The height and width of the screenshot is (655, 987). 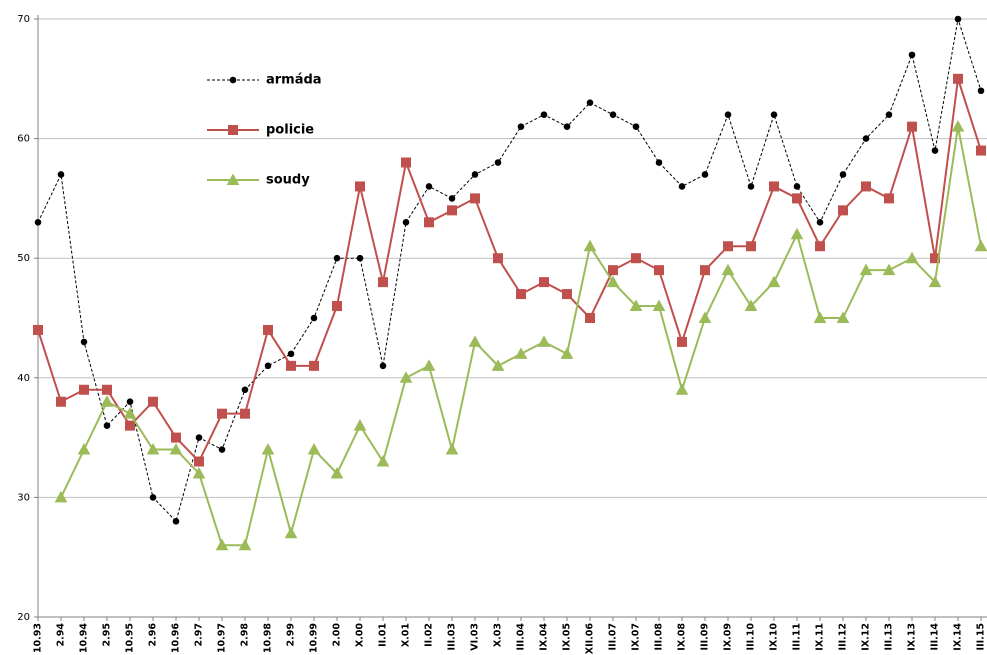 What do you see at coordinates (84, 638) in the screenshot?
I see `x-tick-label: 10.94` at bounding box center [84, 638].